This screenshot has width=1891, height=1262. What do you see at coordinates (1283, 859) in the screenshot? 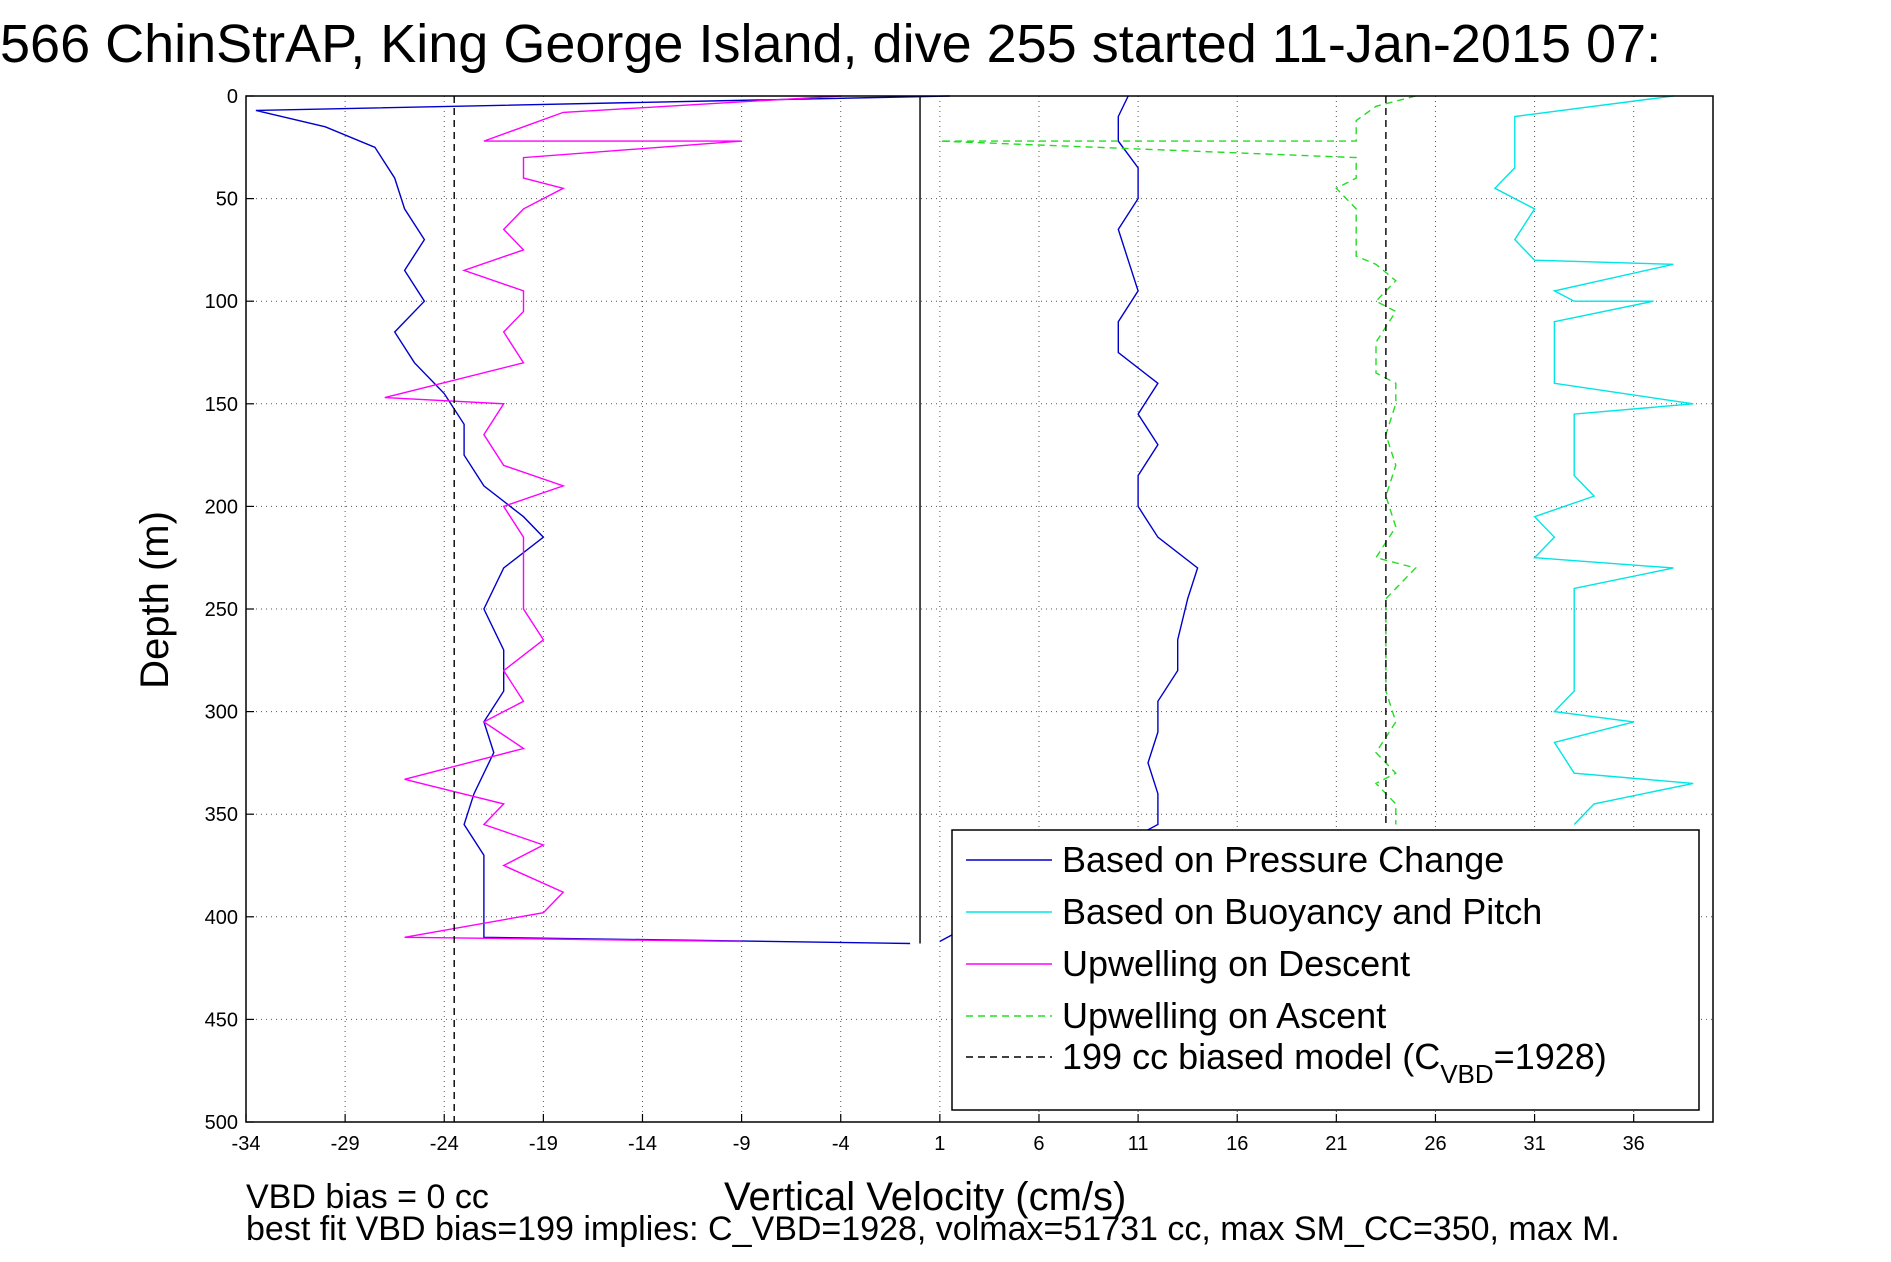
I see `legend-label: Based on Pressure Change` at bounding box center [1283, 859].